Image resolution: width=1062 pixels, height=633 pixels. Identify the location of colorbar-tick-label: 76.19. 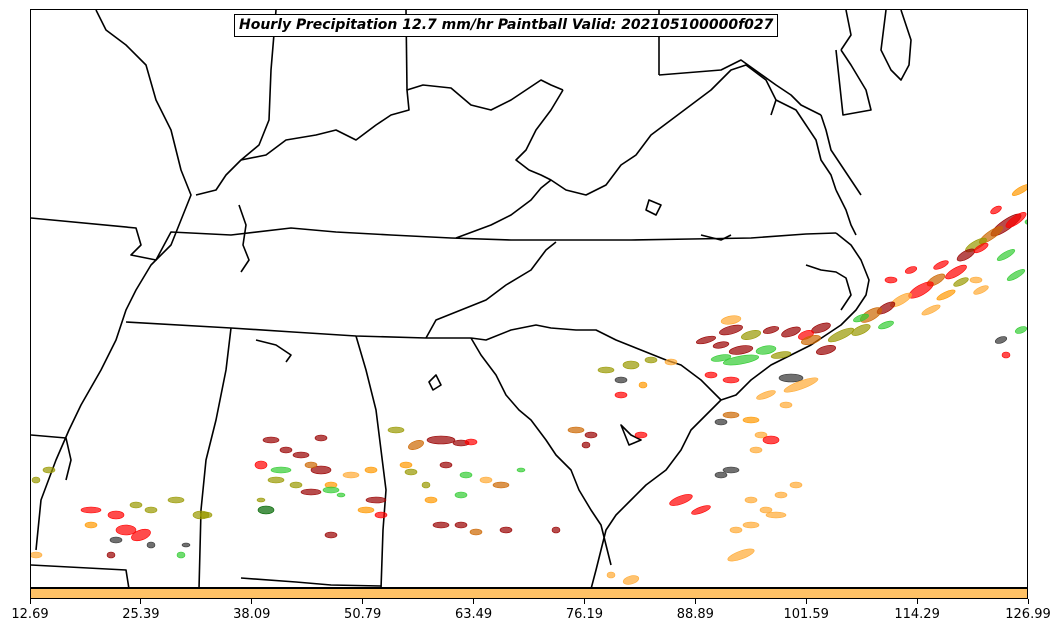
(584, 614).